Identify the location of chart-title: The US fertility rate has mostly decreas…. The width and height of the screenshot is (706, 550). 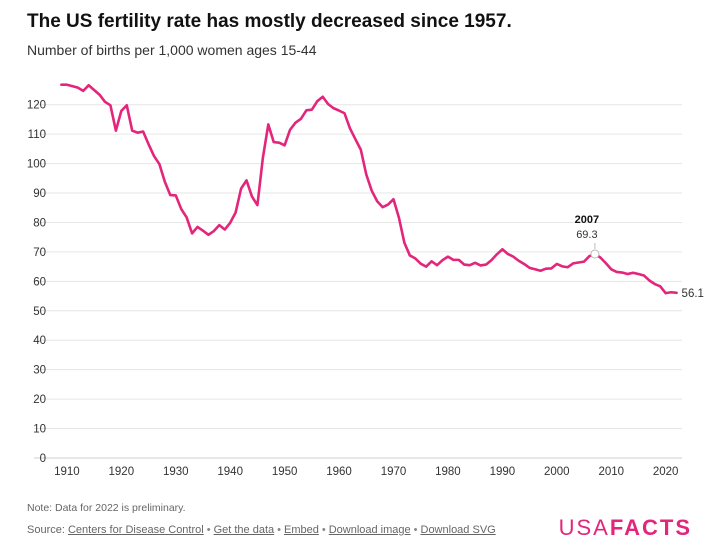
(269, 21).